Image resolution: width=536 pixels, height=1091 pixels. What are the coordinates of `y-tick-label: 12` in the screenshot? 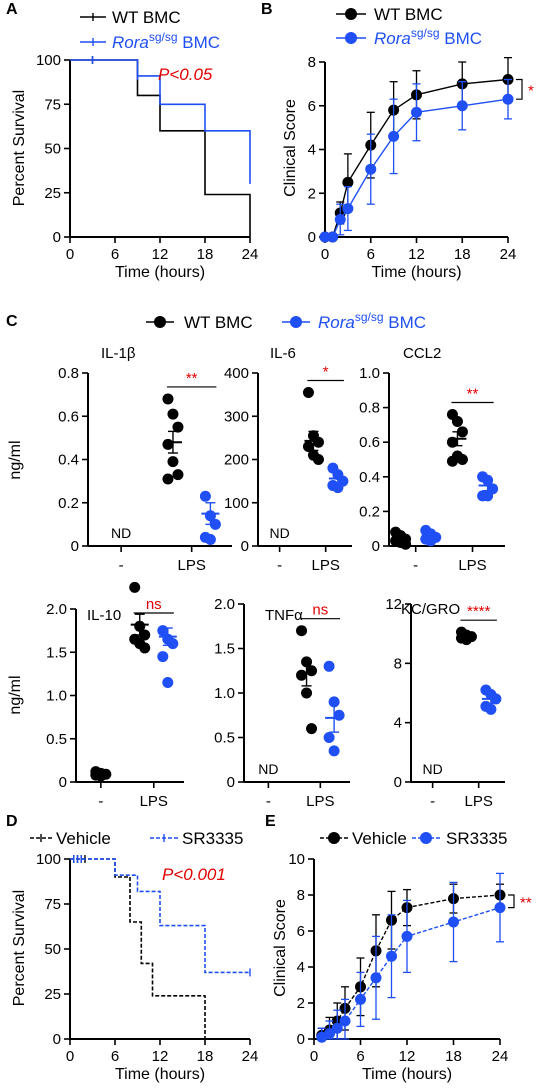 It's located at (393, 604).